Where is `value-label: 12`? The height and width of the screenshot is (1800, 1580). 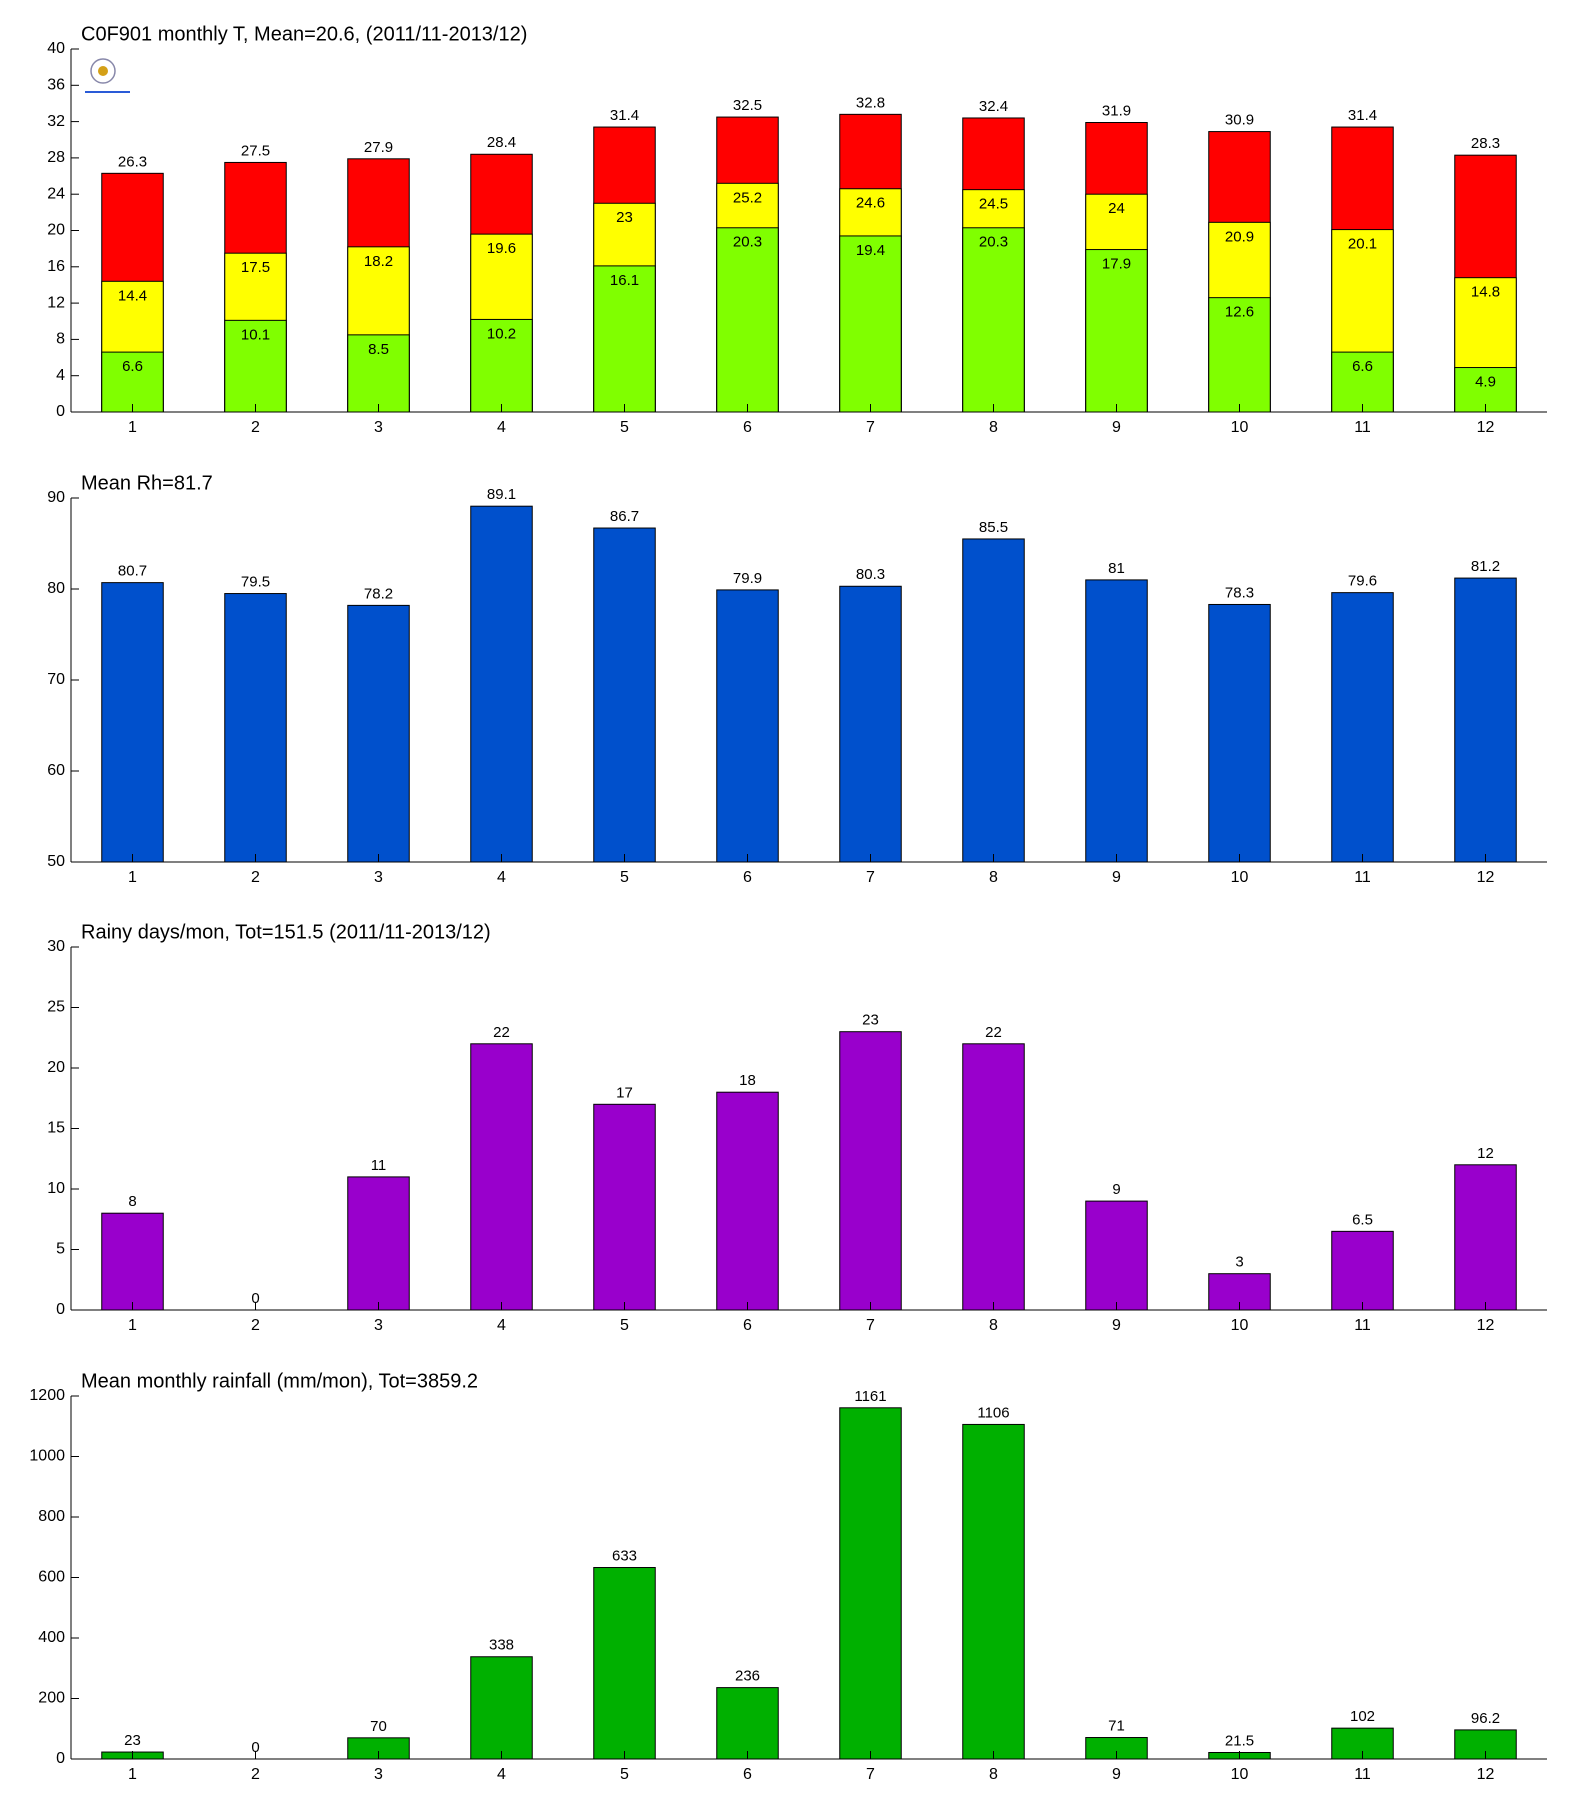
value-label: 12 is located at coordinates (1485, 1153).